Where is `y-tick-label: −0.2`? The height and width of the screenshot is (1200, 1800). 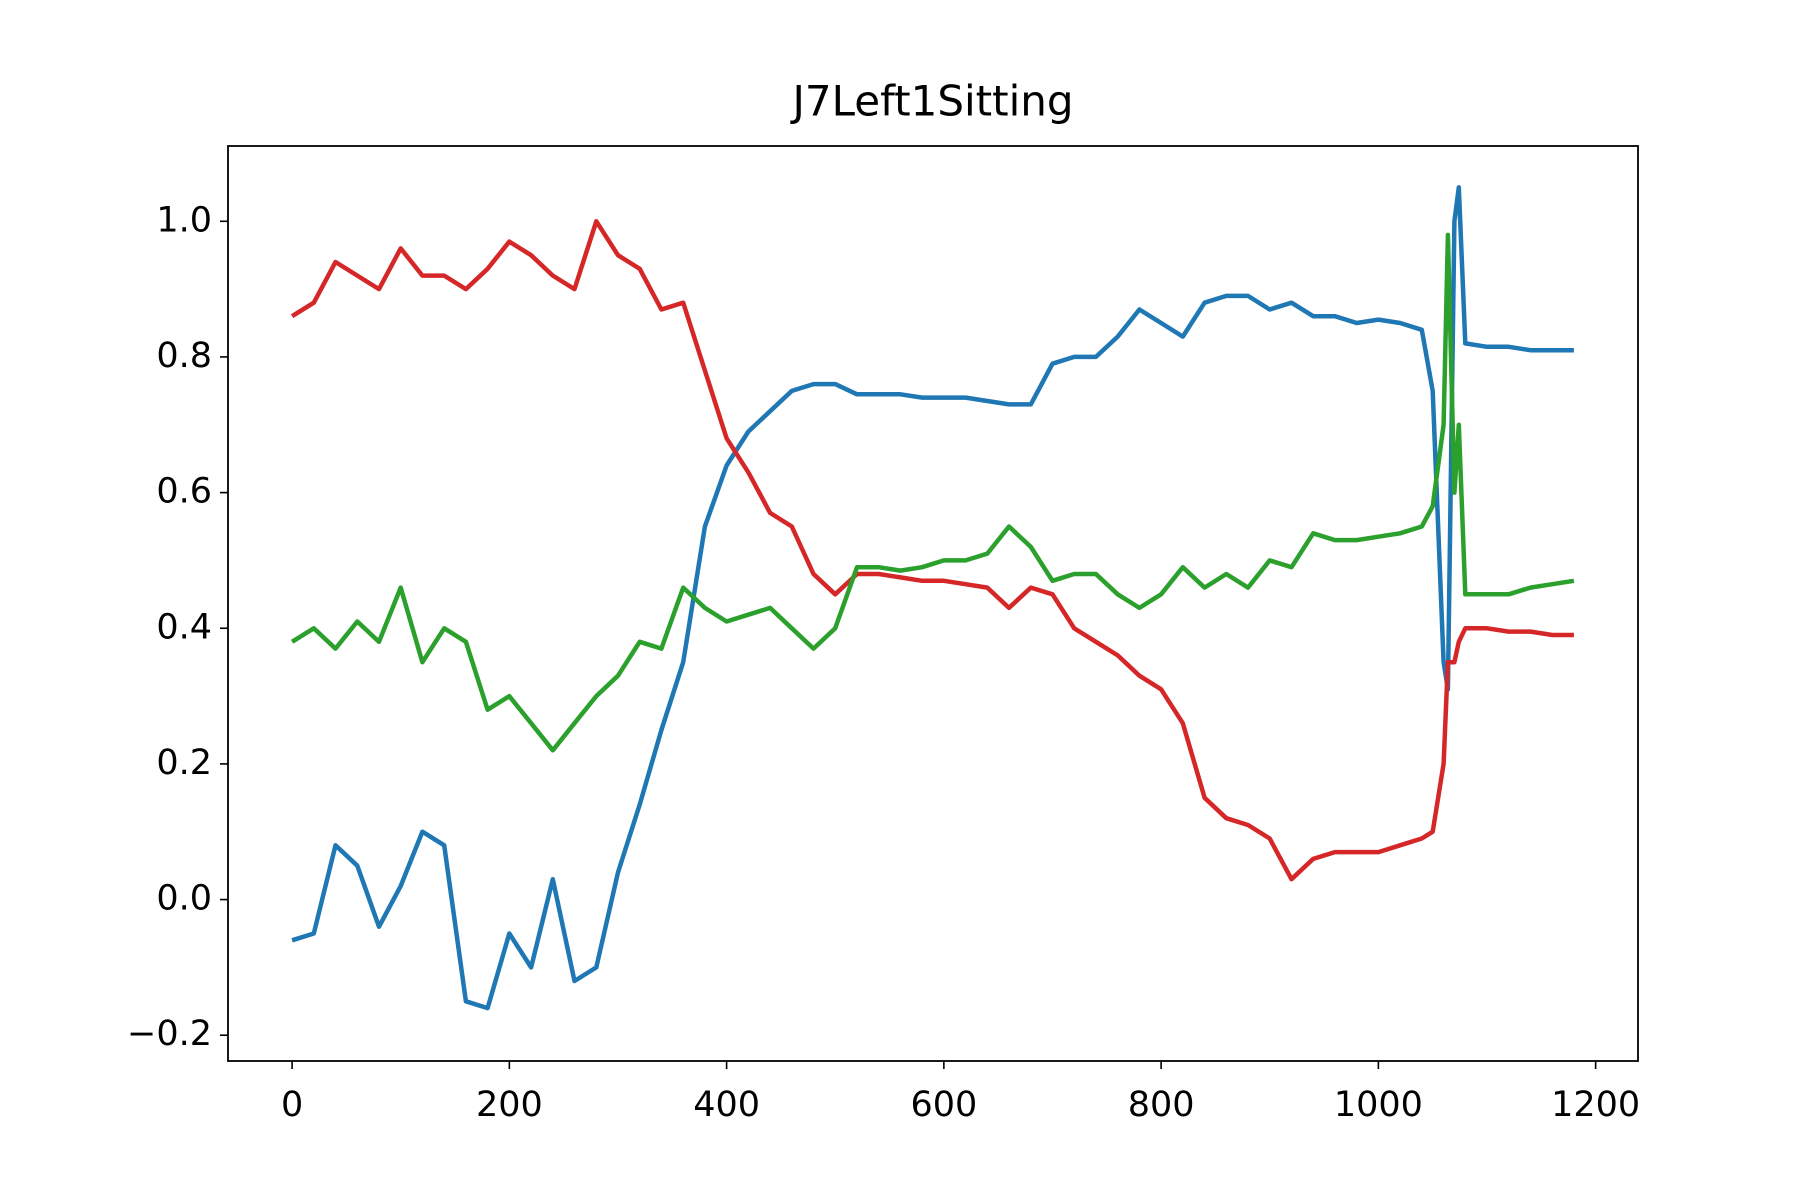 y-tick-label: −0.2 is located at coordinates (169, 1034).